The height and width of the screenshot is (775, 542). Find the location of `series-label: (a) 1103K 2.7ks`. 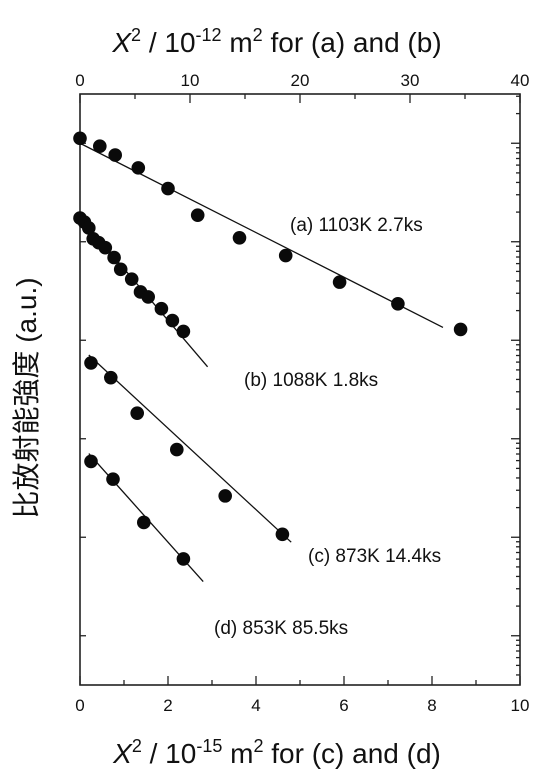

series-label: (a) 1103K 2.7ks is located at coordinates (356, 225).